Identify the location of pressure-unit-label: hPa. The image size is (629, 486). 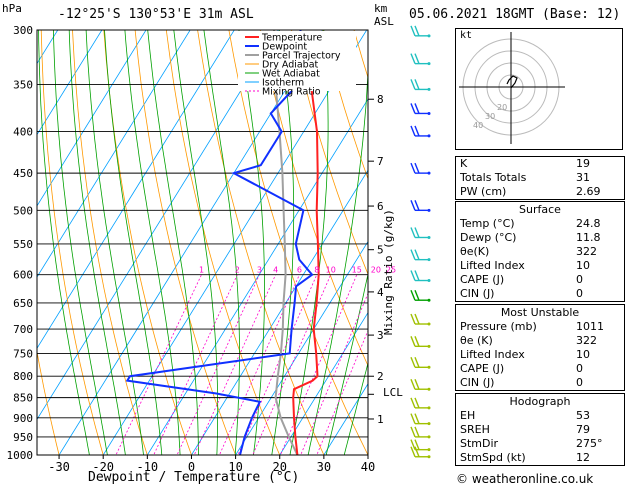
(12, 8).